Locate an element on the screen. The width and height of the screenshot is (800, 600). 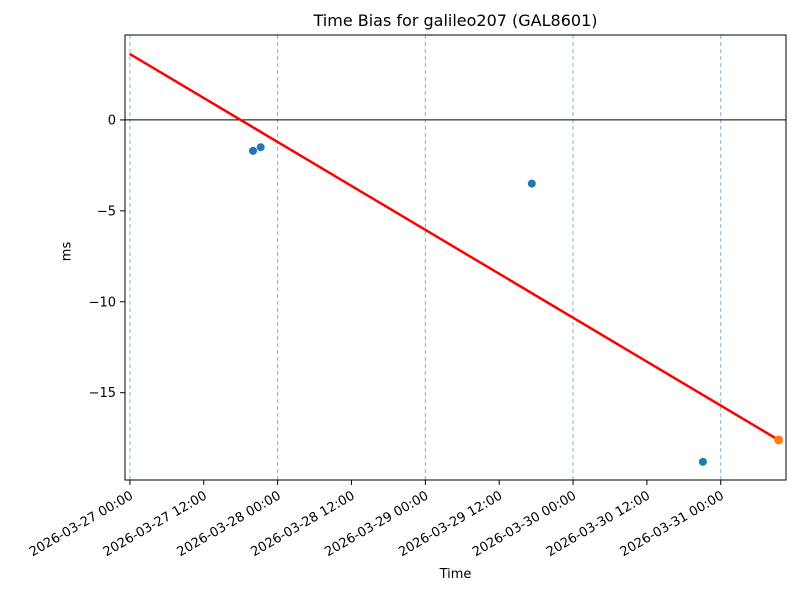
y-tick-label: −5 is located at coordinates (106, 211).